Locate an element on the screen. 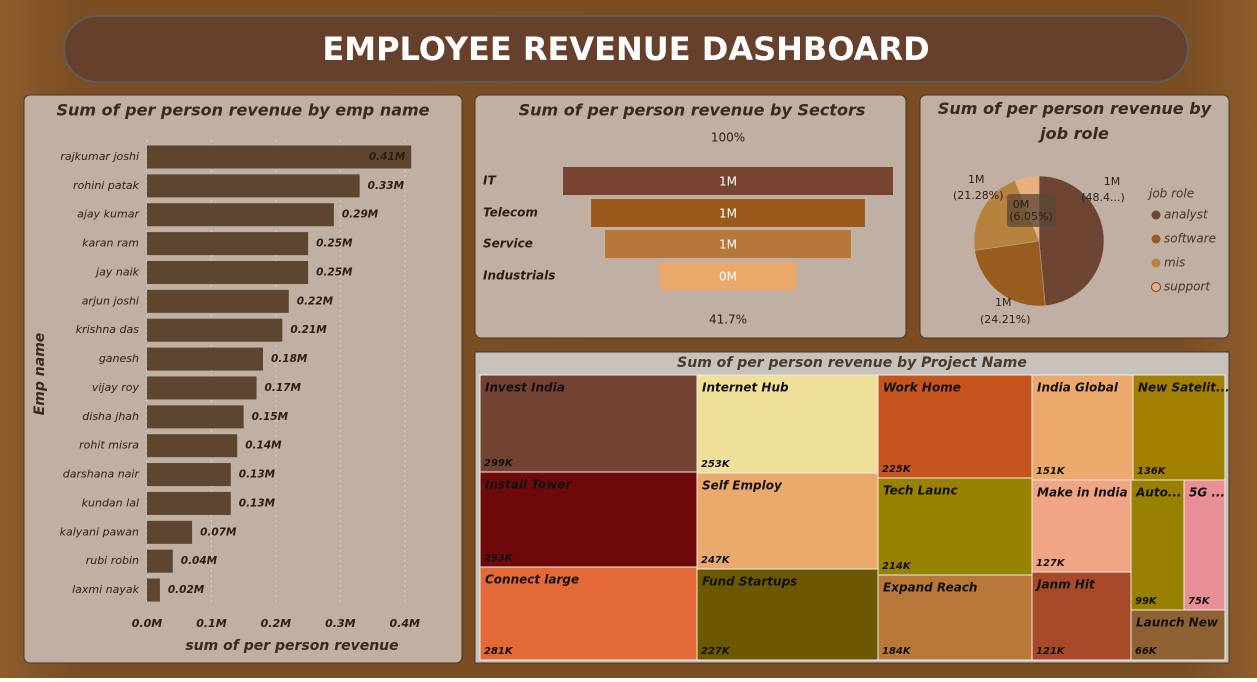 The width and height of the screenshot is (1257, 682). tile-label: Launch New is located at coordinates (1177, 623).